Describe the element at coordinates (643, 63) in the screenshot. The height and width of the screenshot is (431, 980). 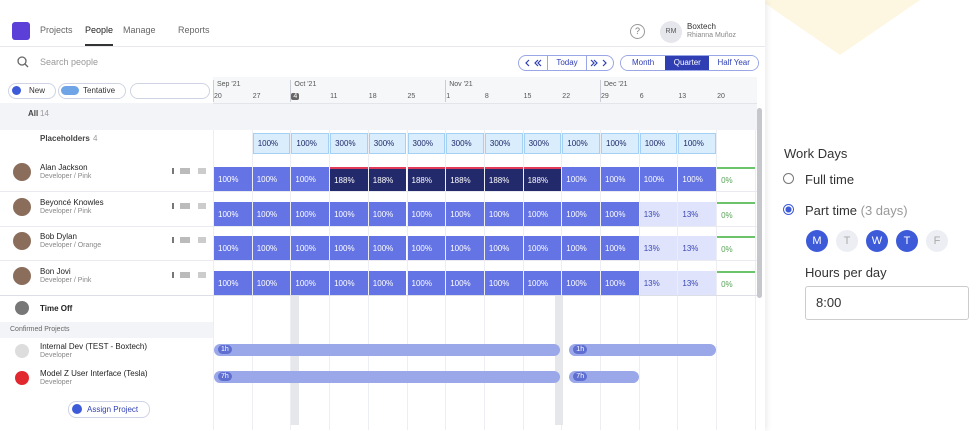
I see `view-option: Month` at that location.